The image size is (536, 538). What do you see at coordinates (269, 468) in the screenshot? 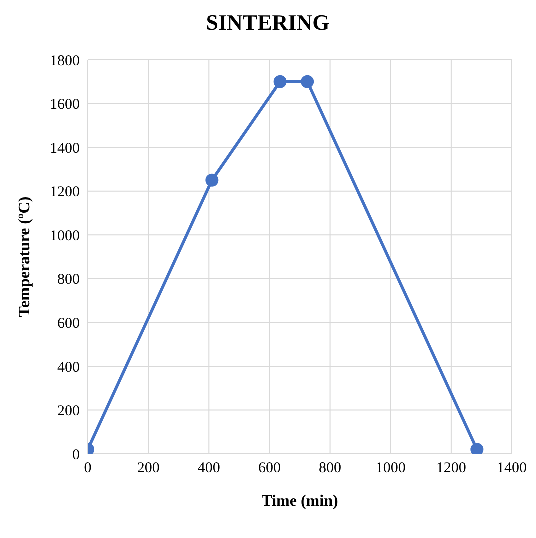
I see `x-tick-label: 600` at bounding box center [269, 468].